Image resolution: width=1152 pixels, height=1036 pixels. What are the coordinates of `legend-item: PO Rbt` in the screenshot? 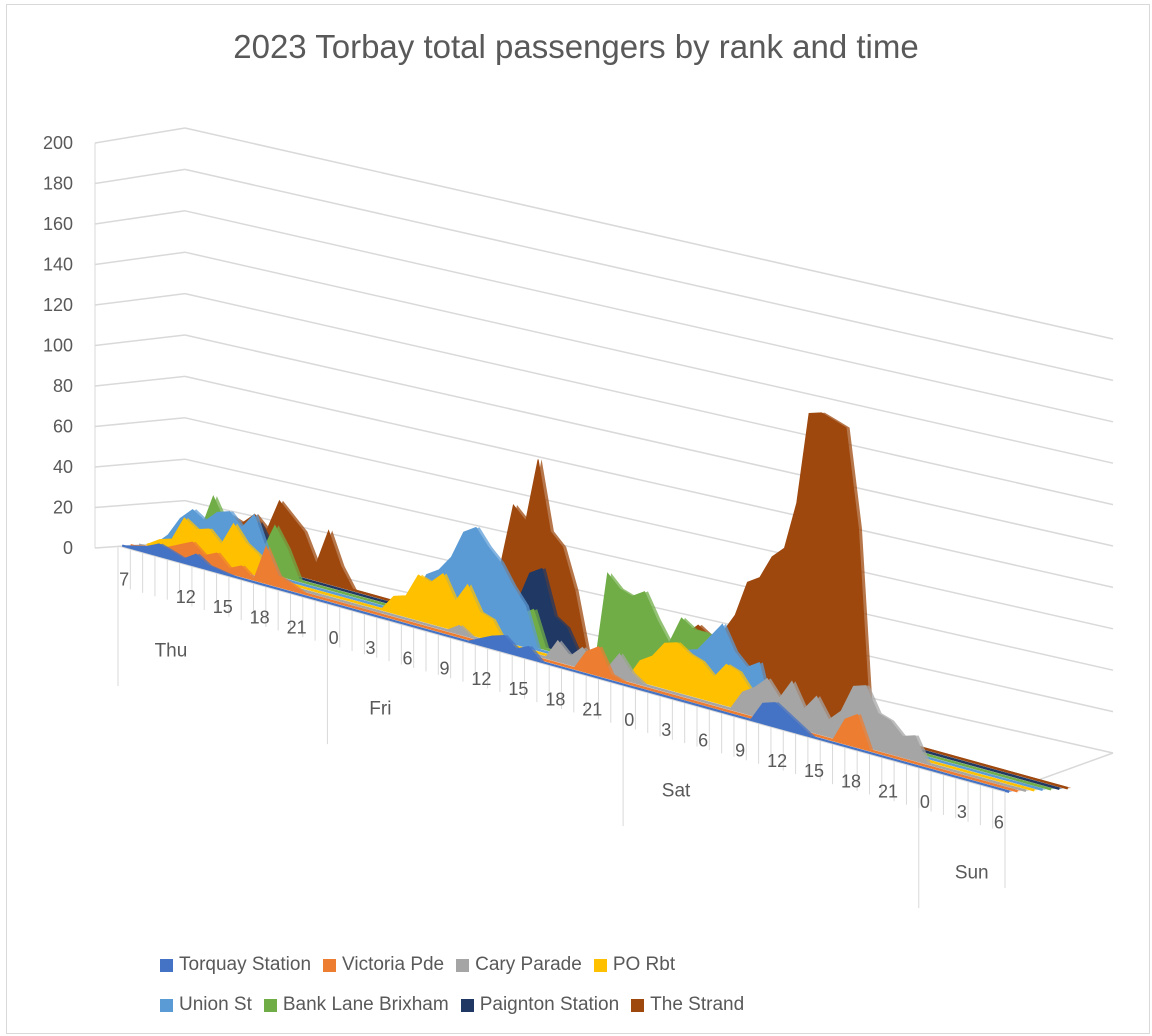 It's located at (634, 965).